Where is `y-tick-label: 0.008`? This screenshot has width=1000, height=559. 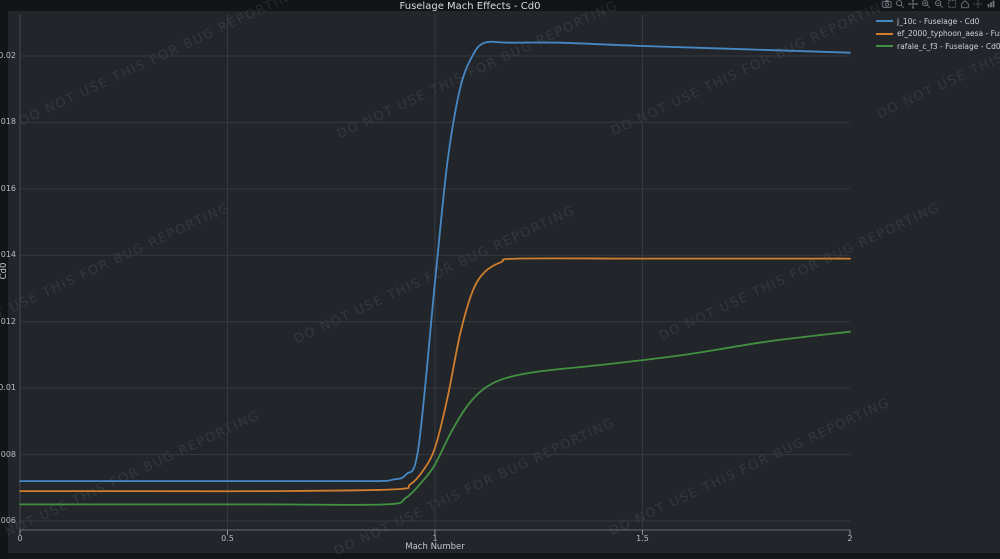 y-tick-label: 0.008 is located at coordinates (8, 454).